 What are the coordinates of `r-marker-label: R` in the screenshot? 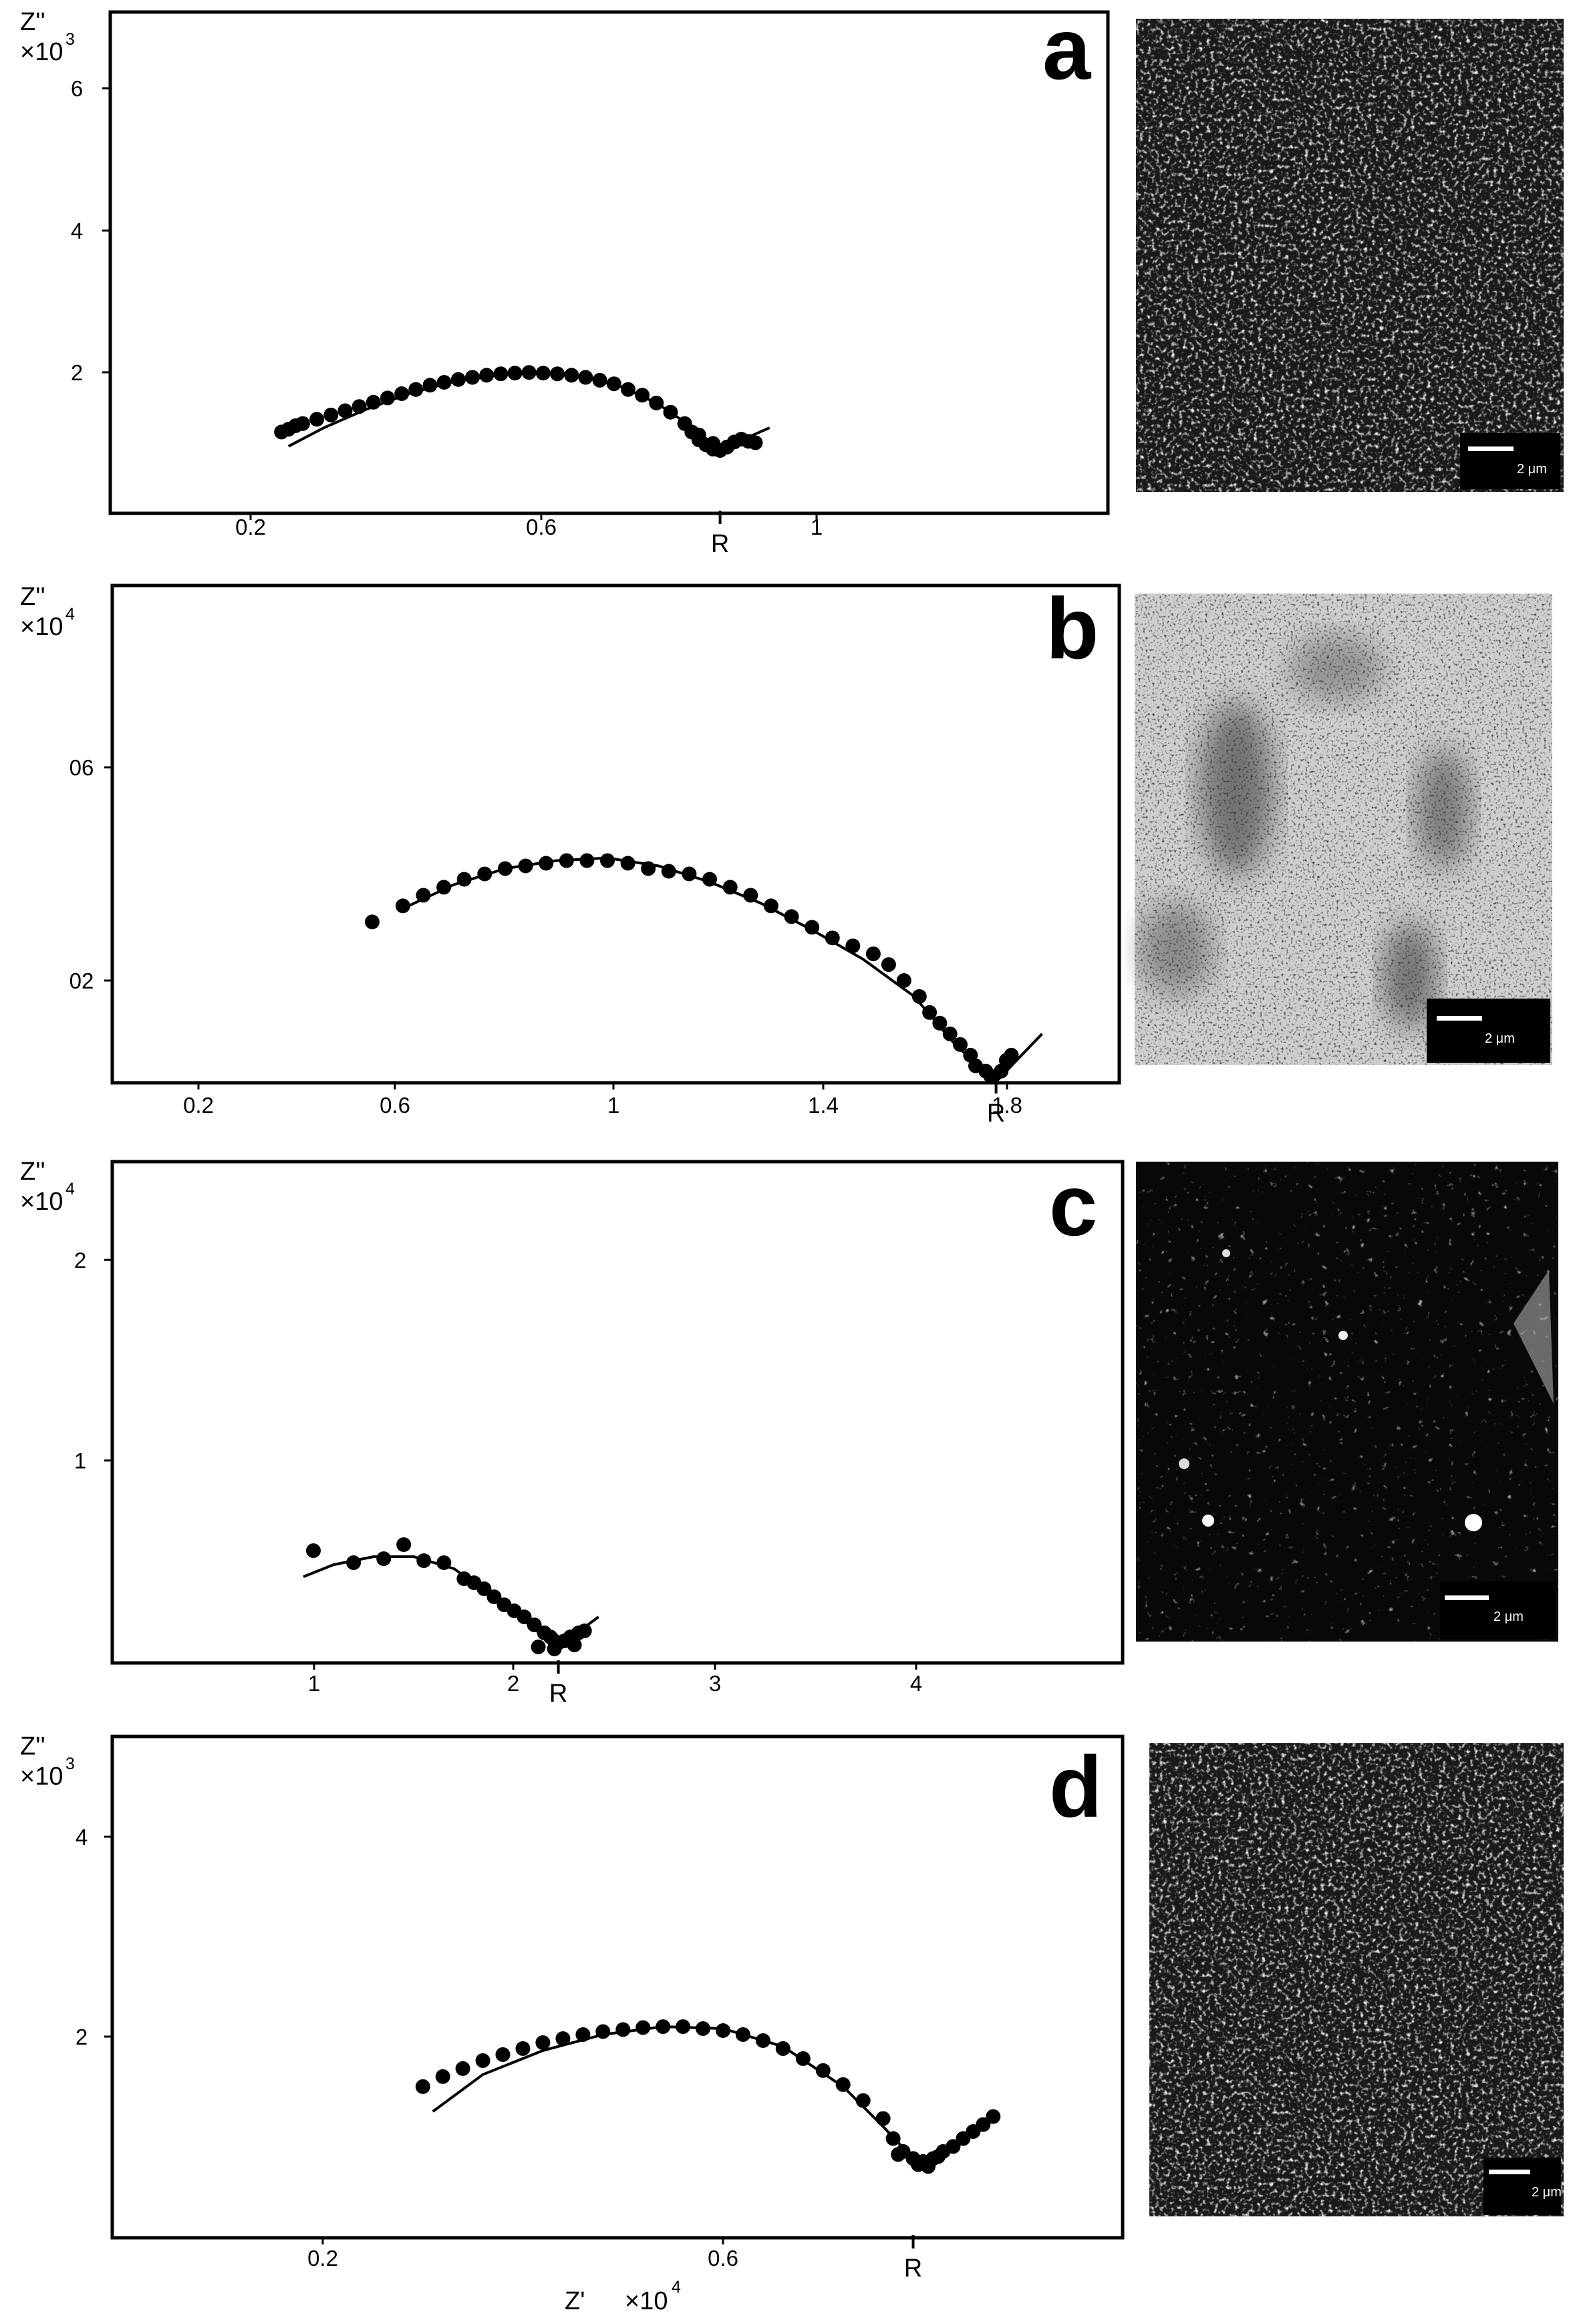 It's located at (996, 1114).